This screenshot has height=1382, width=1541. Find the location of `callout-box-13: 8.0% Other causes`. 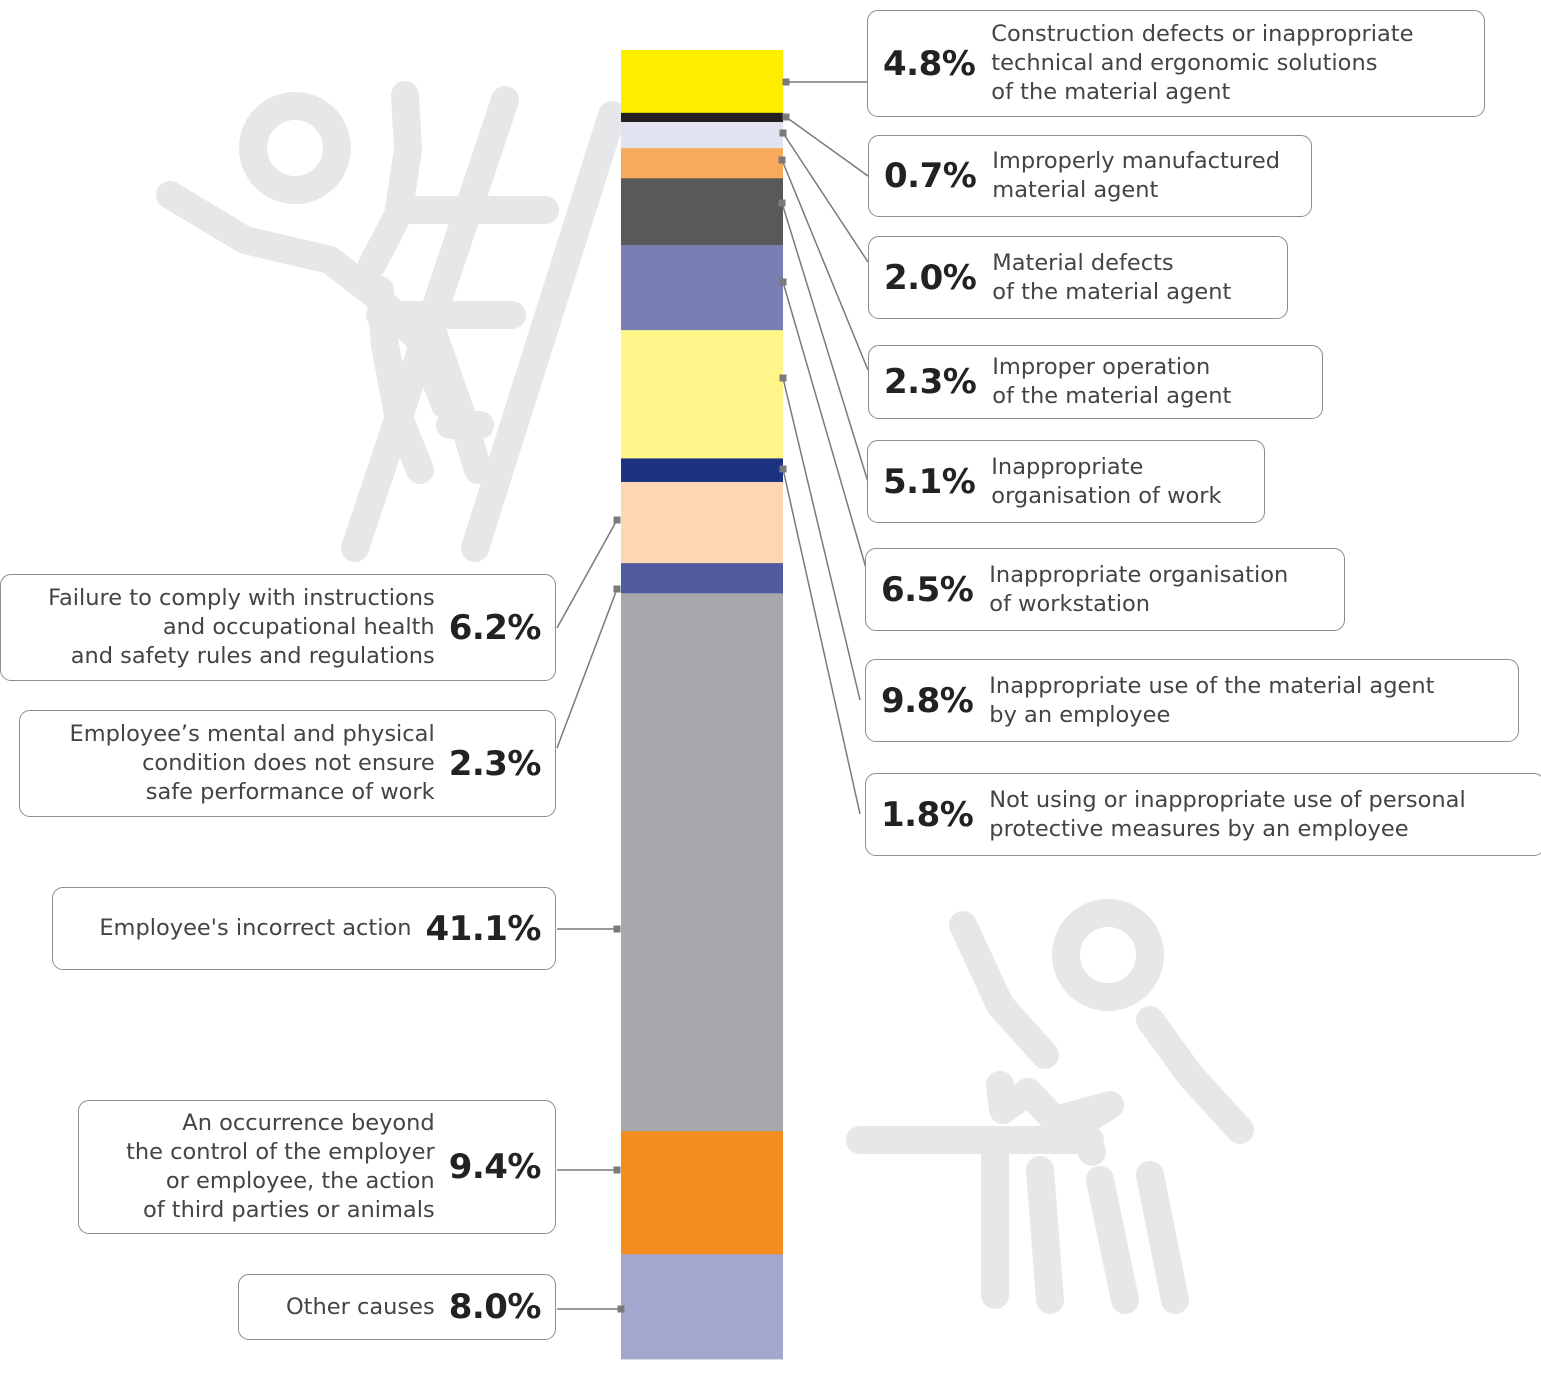

callout-box-13: 8.0% Other causes is located at coordinates (397, 1307).